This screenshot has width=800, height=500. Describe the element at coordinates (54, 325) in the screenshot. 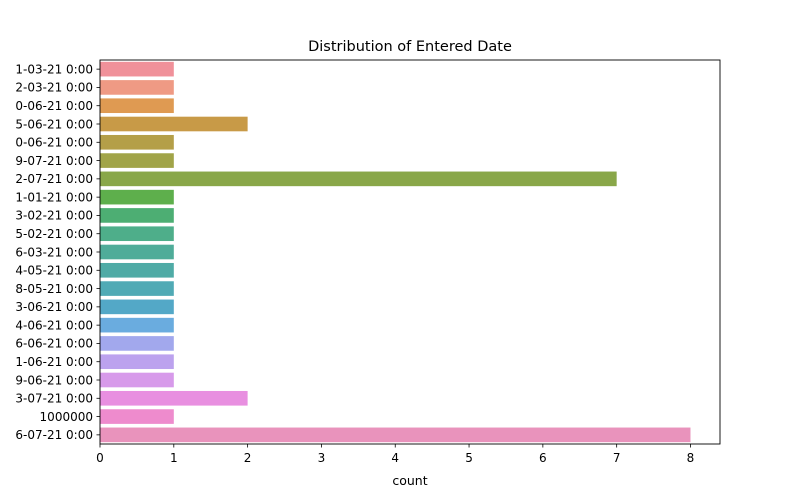

I see `y-tick-label: 4-06-21 0:00` at that location.